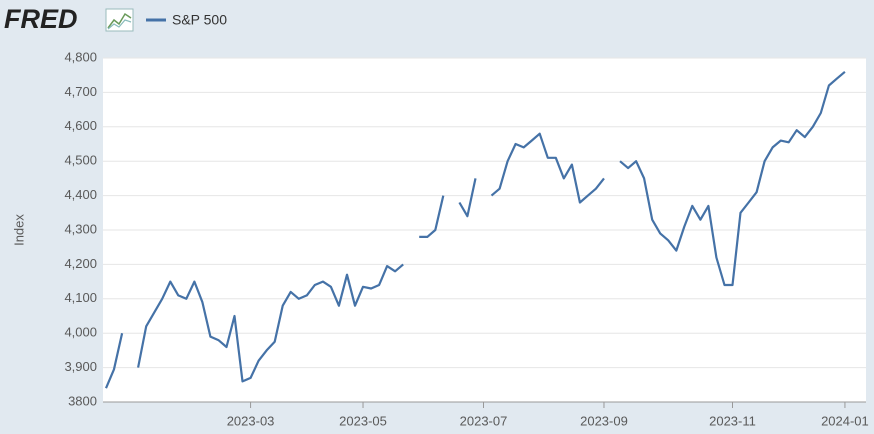  Describe the element at coordinates (484, 420) in the screenshot. I see `x-tick-label: 2023-07` at that location.